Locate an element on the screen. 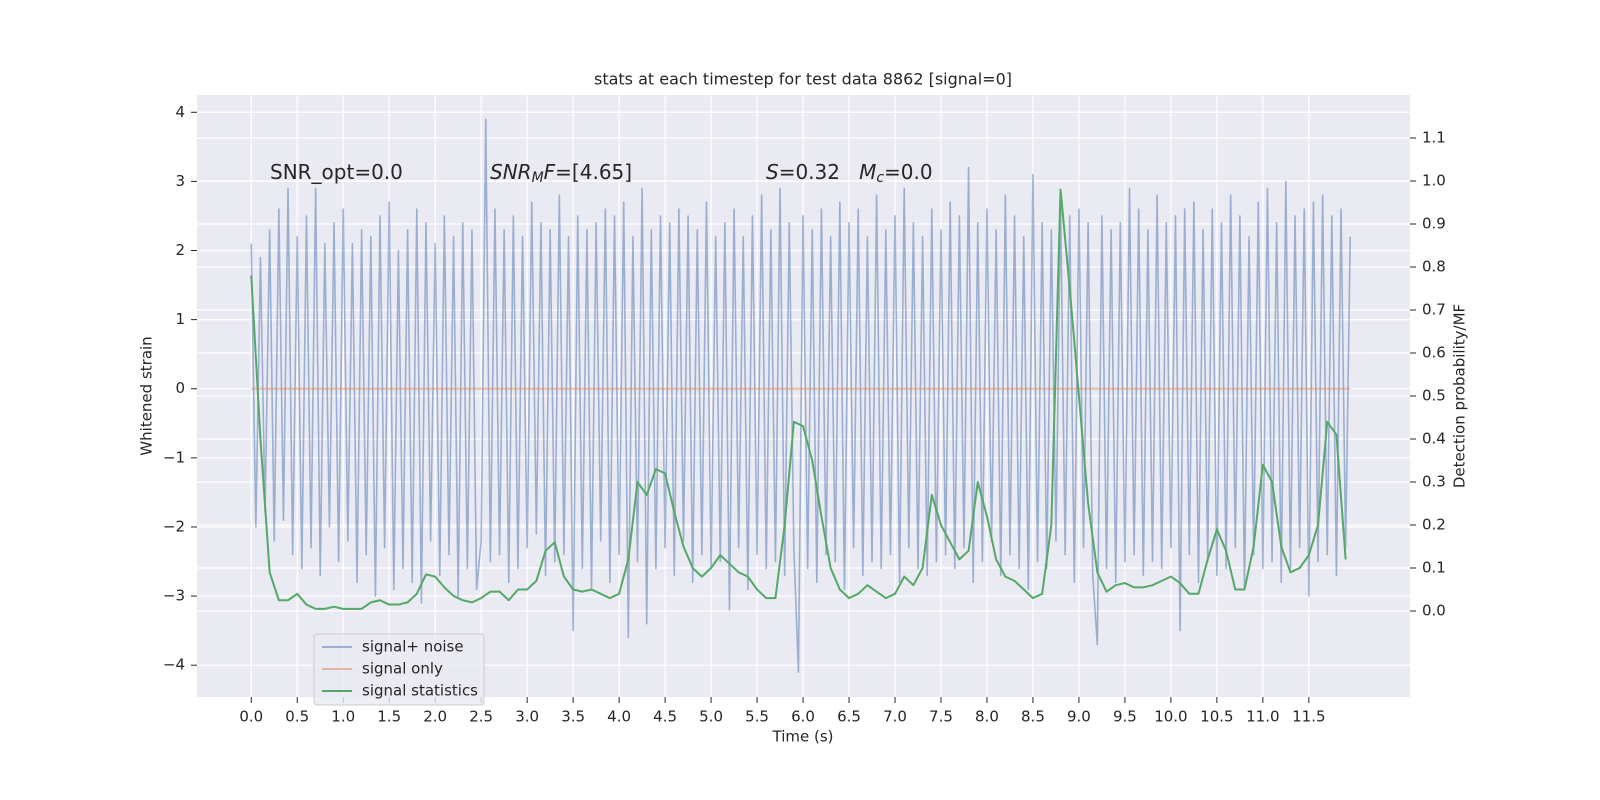 Image resolution: width=1600 pixels, height=800 pixels. y-tick-label: 3 is located at coordinates (180, 181).